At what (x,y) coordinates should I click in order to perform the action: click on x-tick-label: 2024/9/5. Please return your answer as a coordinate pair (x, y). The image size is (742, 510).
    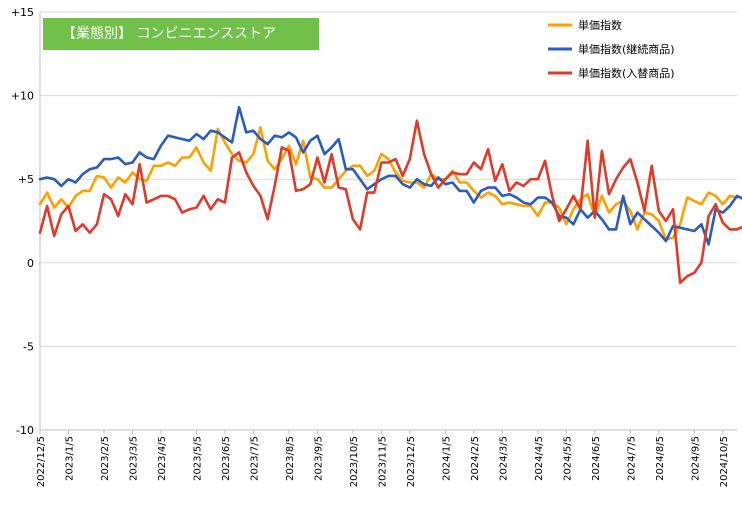
    Looking at the image, I should click on (695, 458).